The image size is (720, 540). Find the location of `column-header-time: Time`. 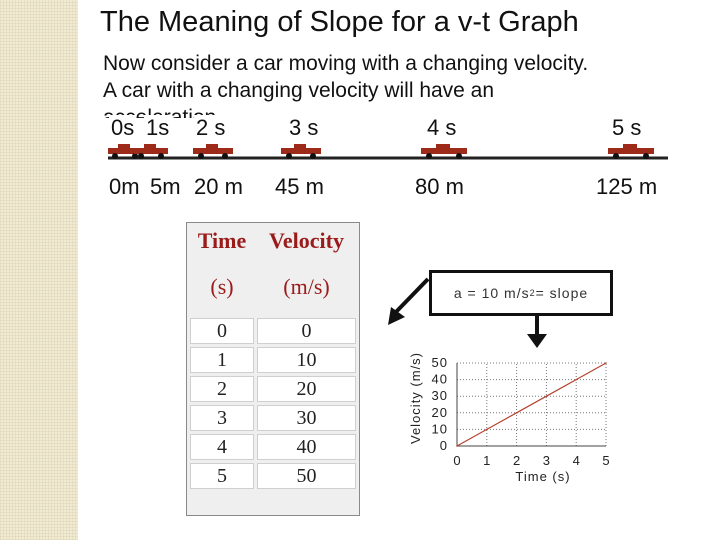

column-header-time: Time is located at coordinates (222, 241).